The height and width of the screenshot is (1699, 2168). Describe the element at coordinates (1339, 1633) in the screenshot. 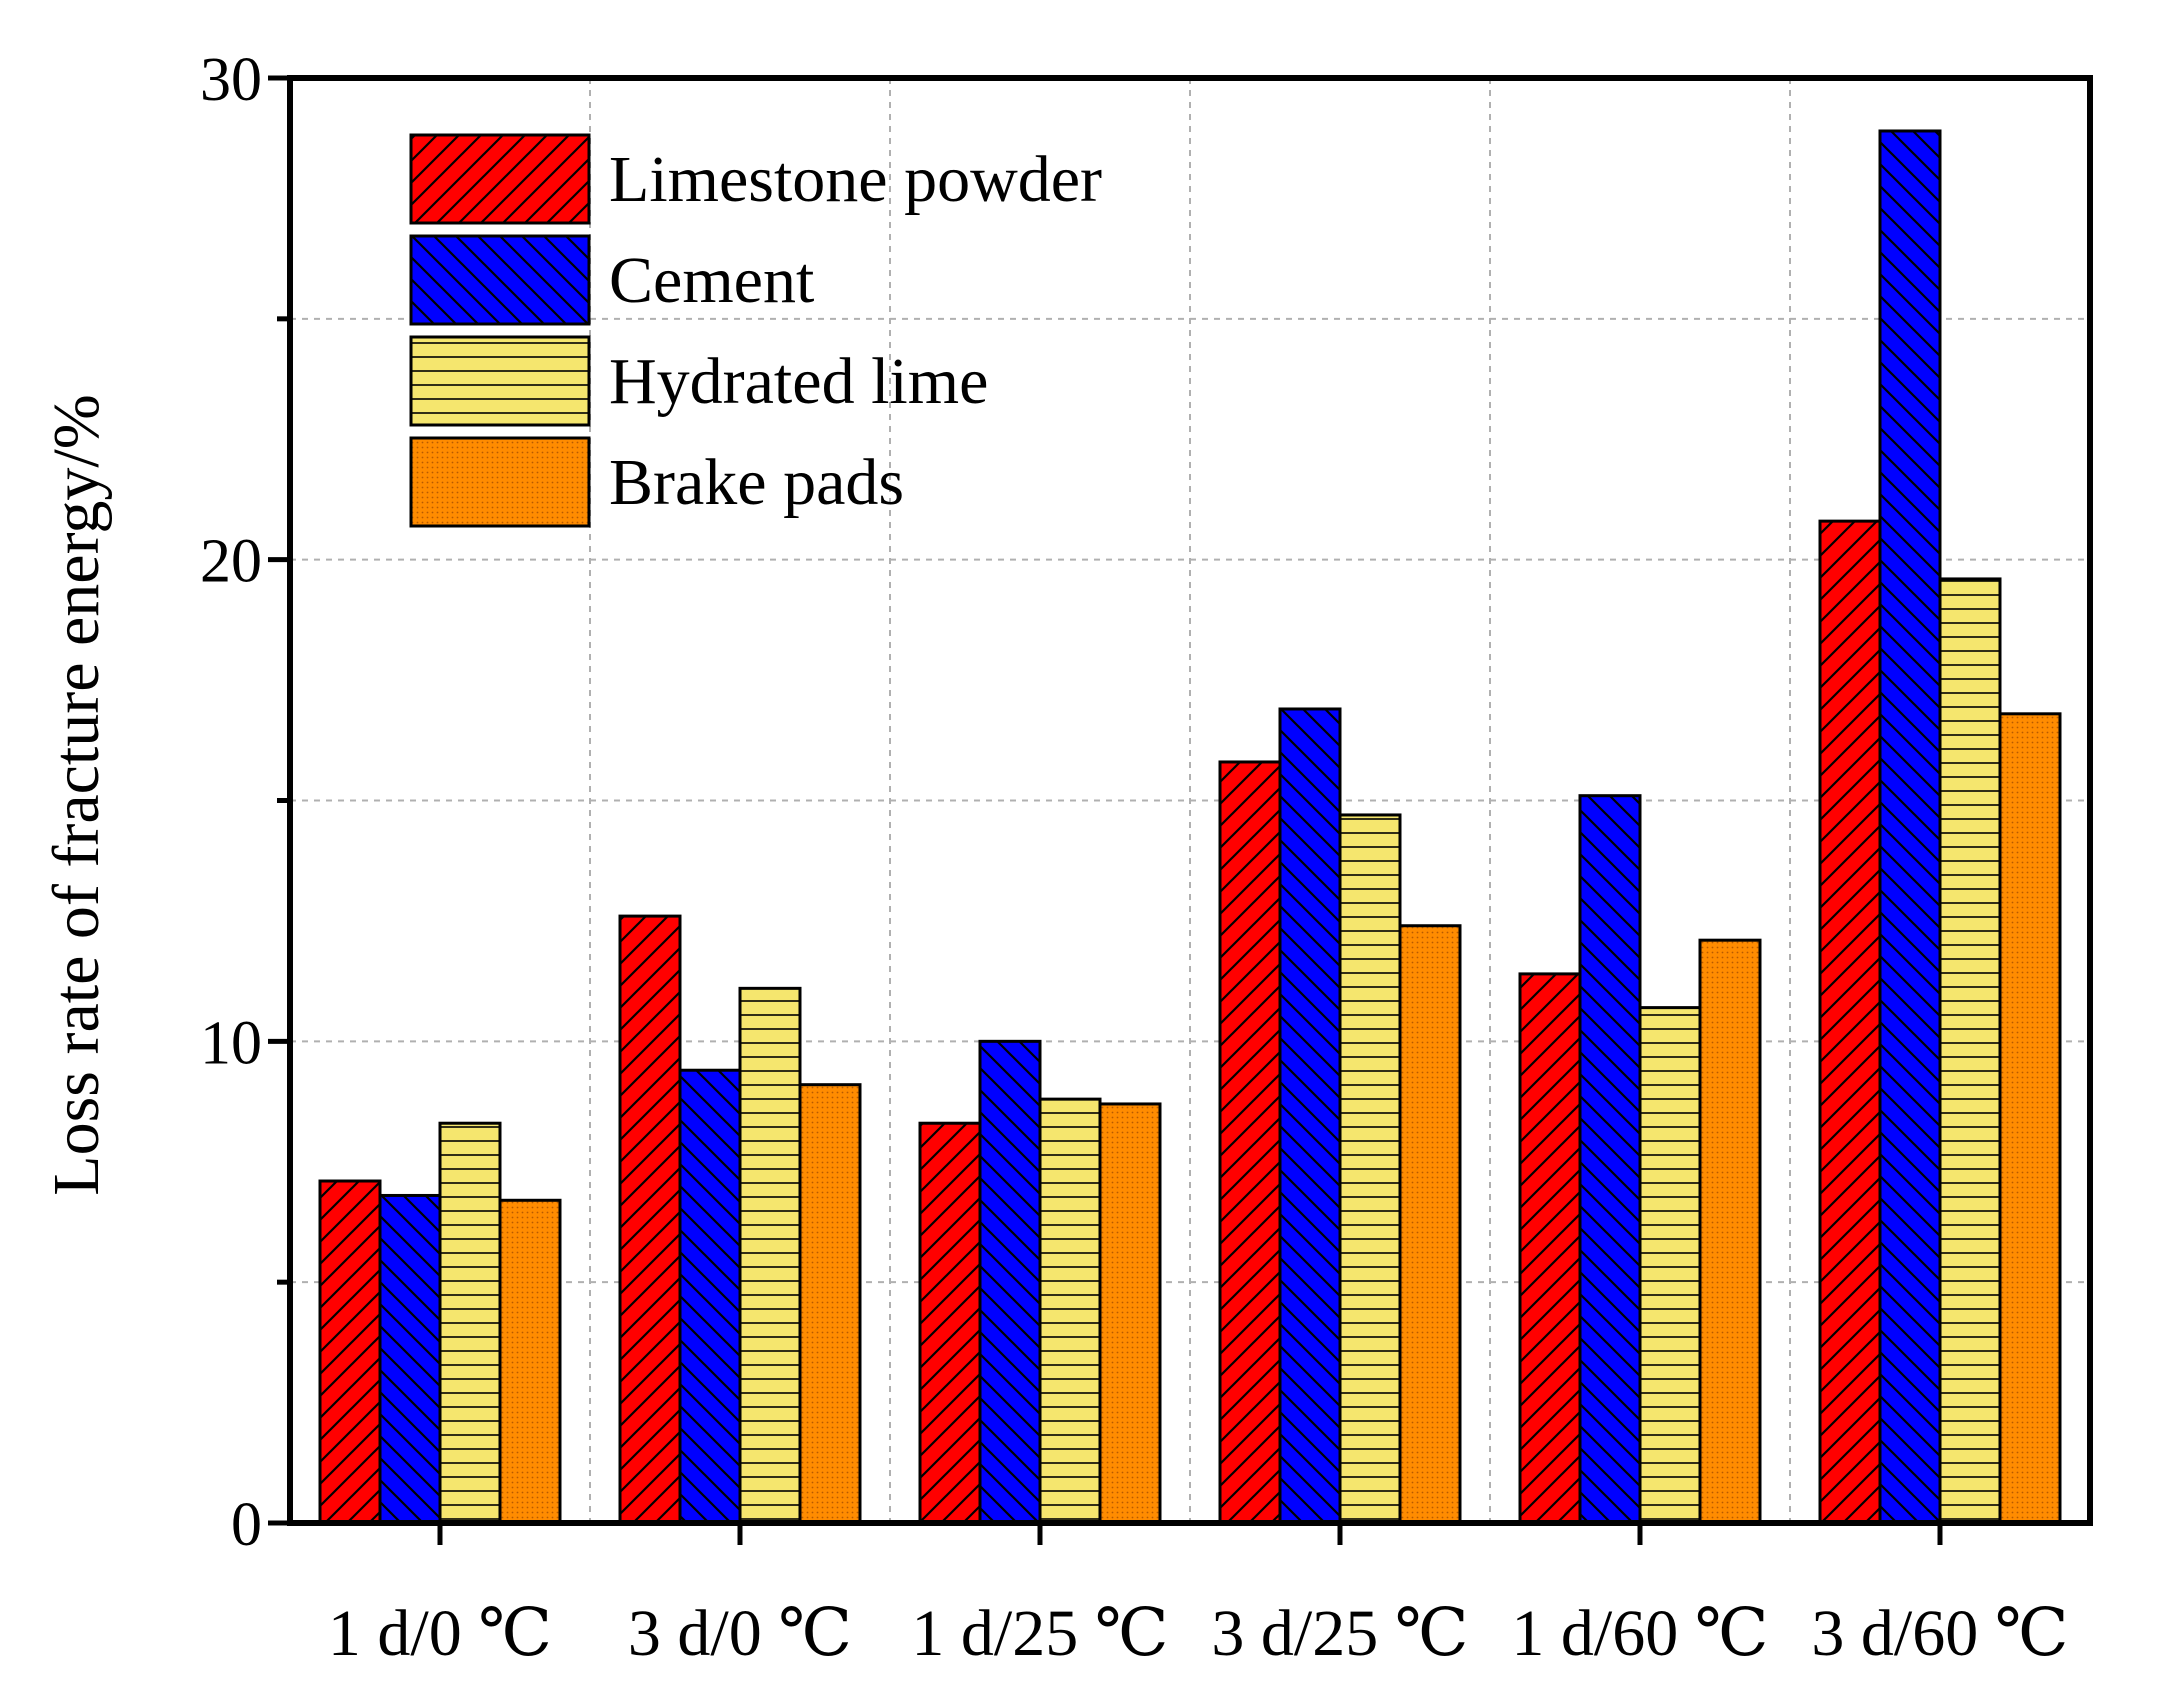

I see `x-tick-label: 3 d/25 ℃` at that location.